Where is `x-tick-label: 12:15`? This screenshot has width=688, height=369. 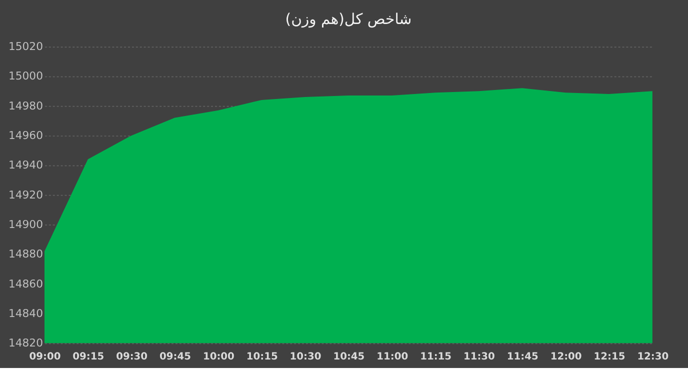 x-tick-label: 12:15 is located at coordinates (610, 356).